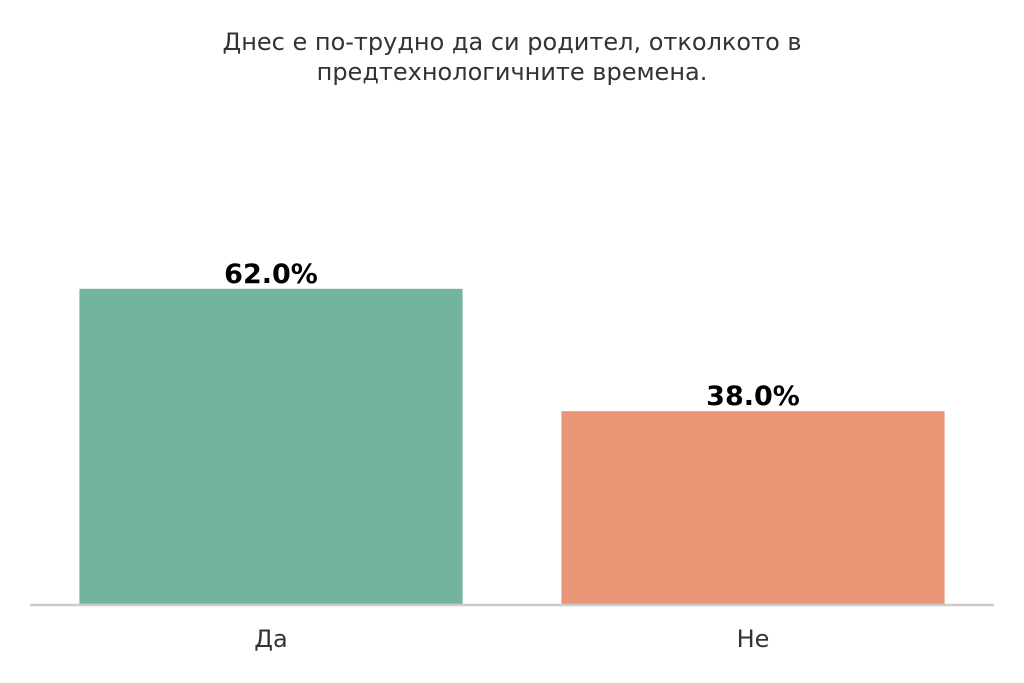  I want to click on value-labels-group: 62.0% 38.0%, so click(512, 335).